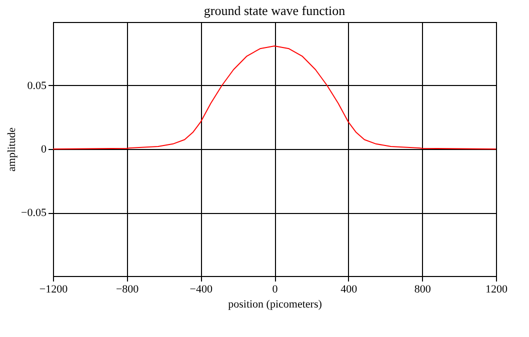  What do you see at coordinates (37, 86) in the screenshot?
I see `y-tick-label: 0.05` at bounding box center [37, 86].